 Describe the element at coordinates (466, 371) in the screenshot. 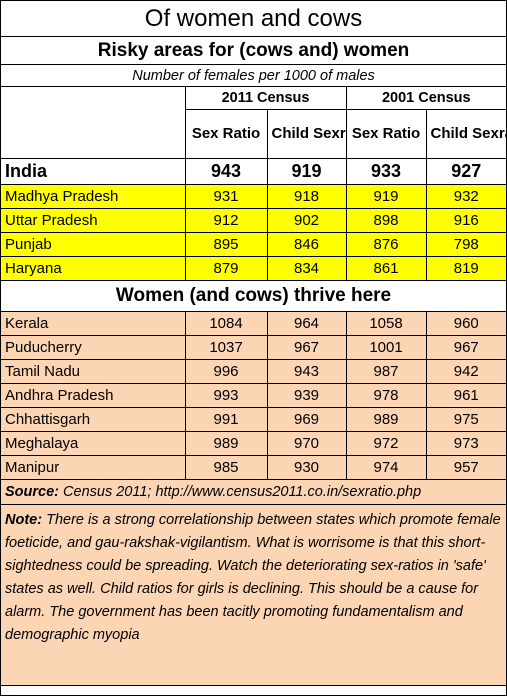

I see `child-sexratio-2001-cell: 942` at that location.